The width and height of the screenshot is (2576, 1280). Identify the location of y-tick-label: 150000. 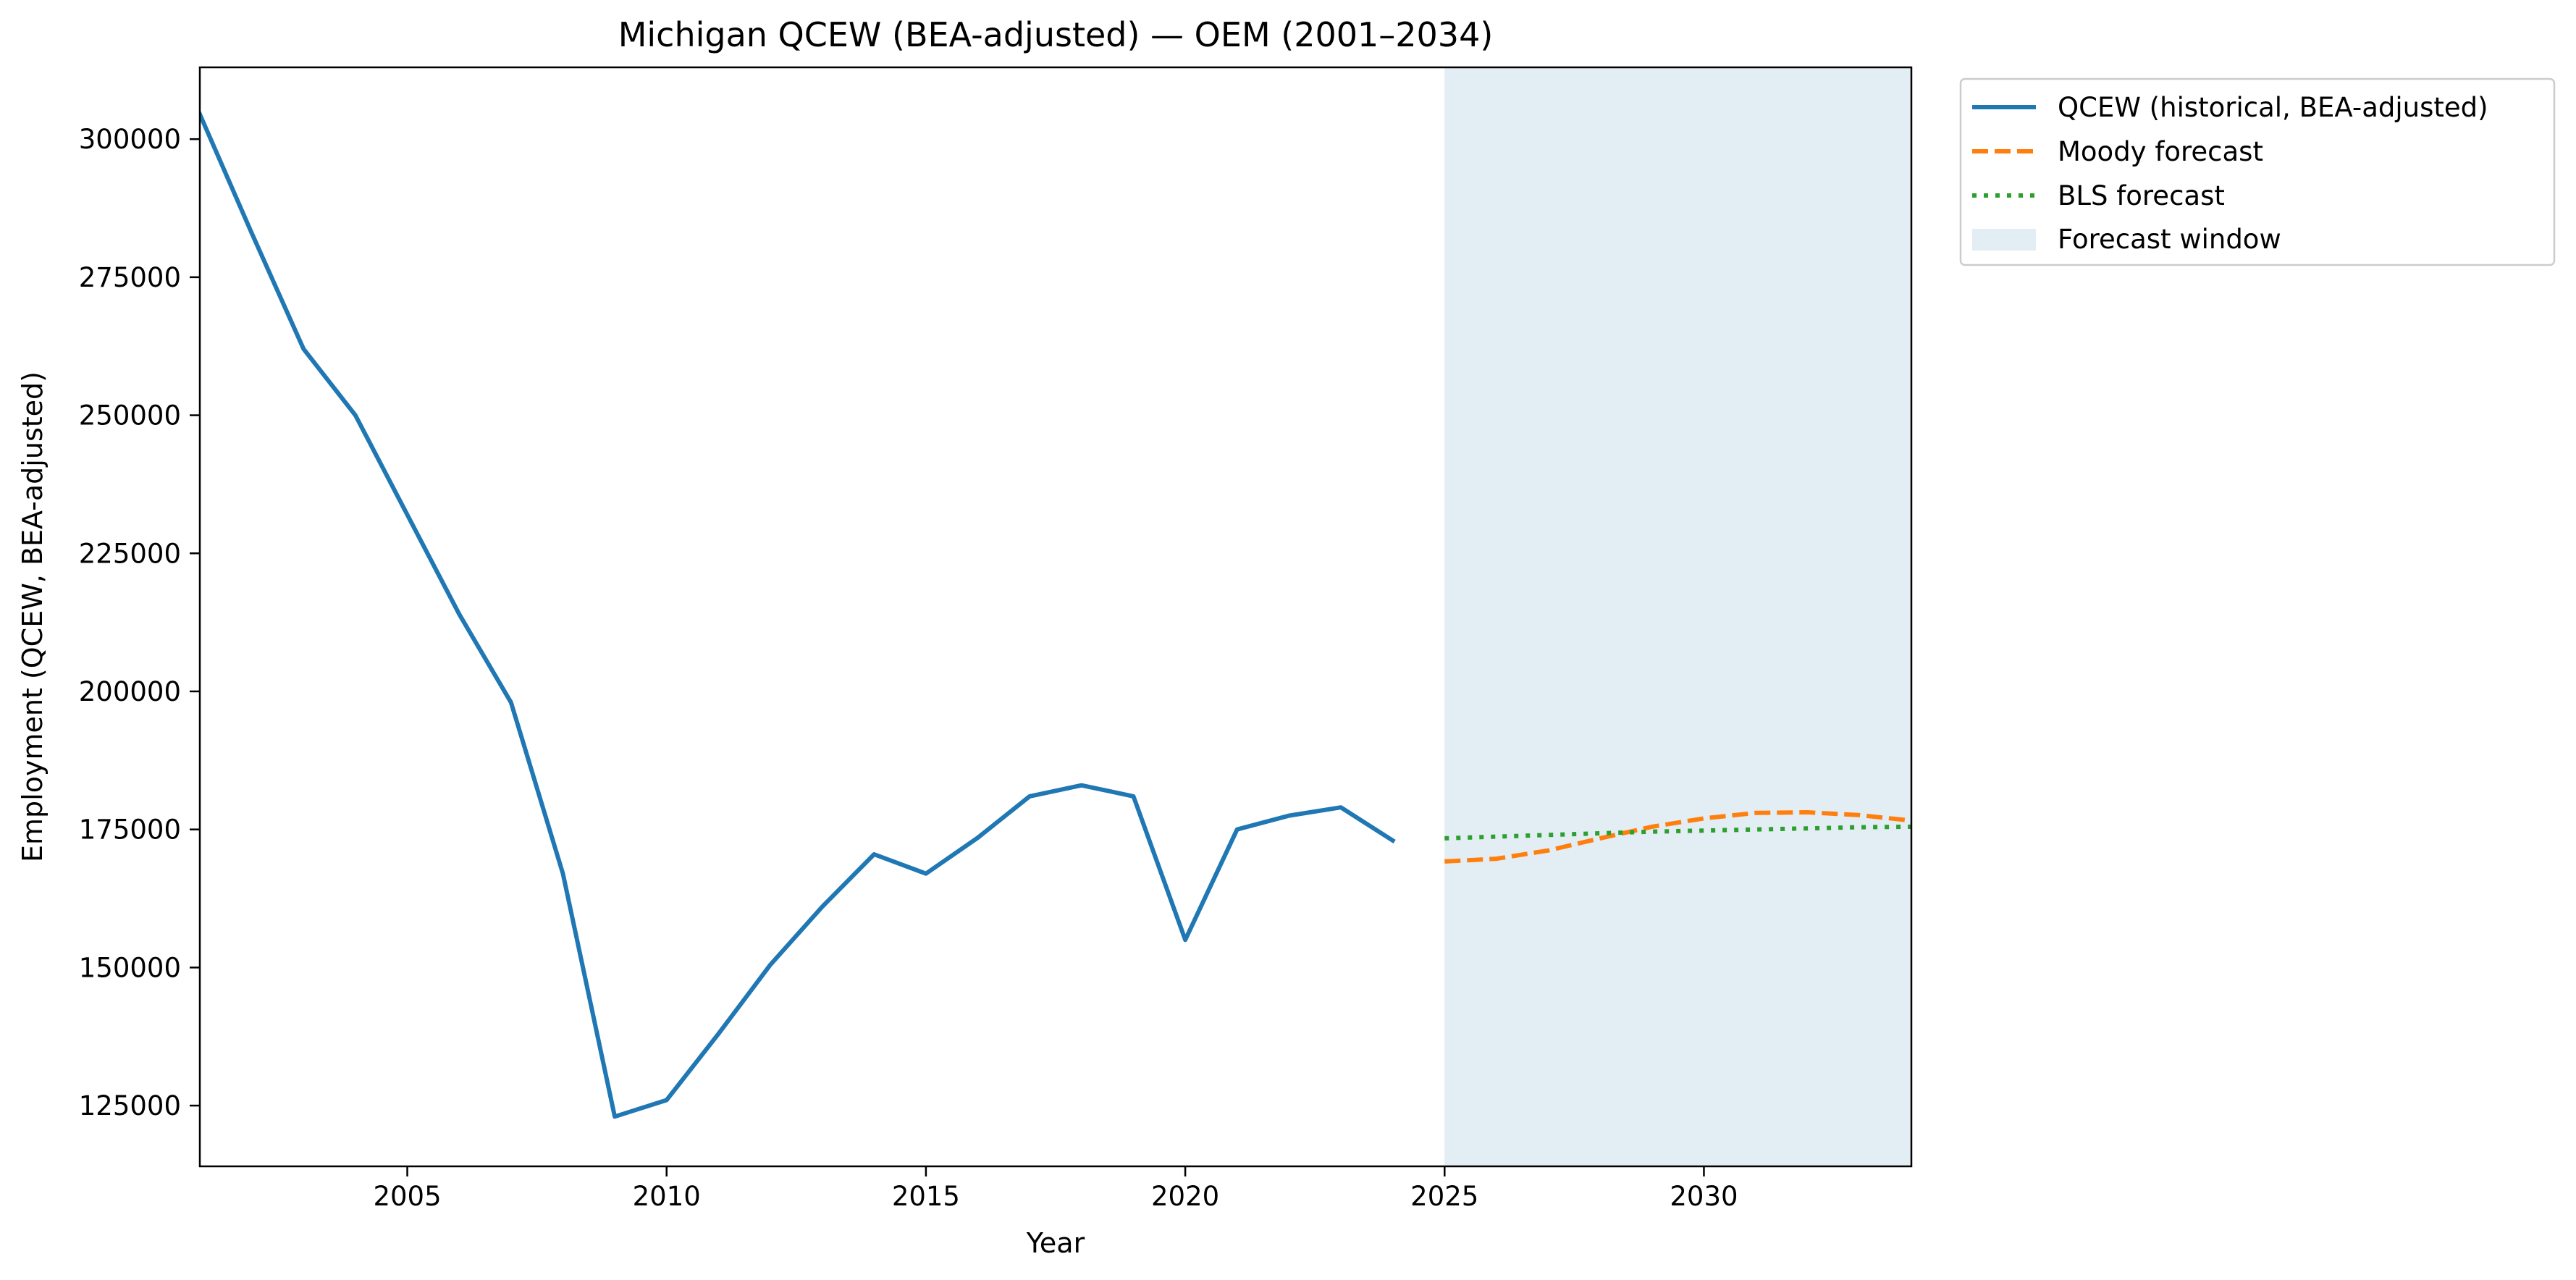
(130, 967).